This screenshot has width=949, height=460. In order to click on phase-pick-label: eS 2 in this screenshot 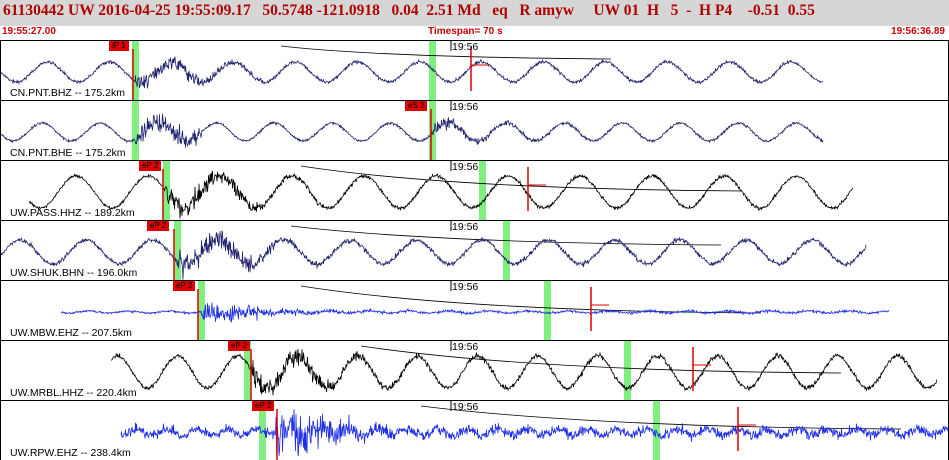, I will do `click(416, 106)`.